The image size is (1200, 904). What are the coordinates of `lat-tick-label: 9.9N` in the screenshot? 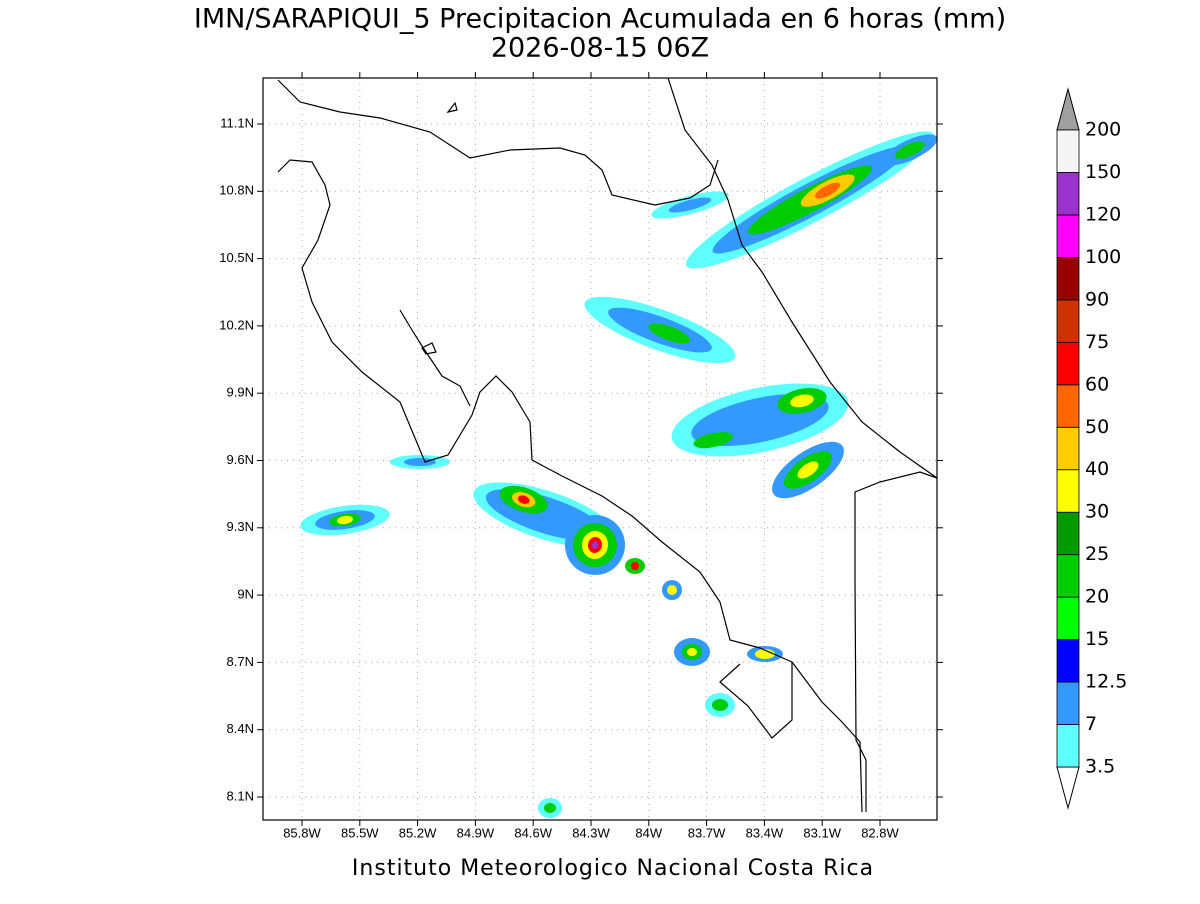 It's located at (240, 392).